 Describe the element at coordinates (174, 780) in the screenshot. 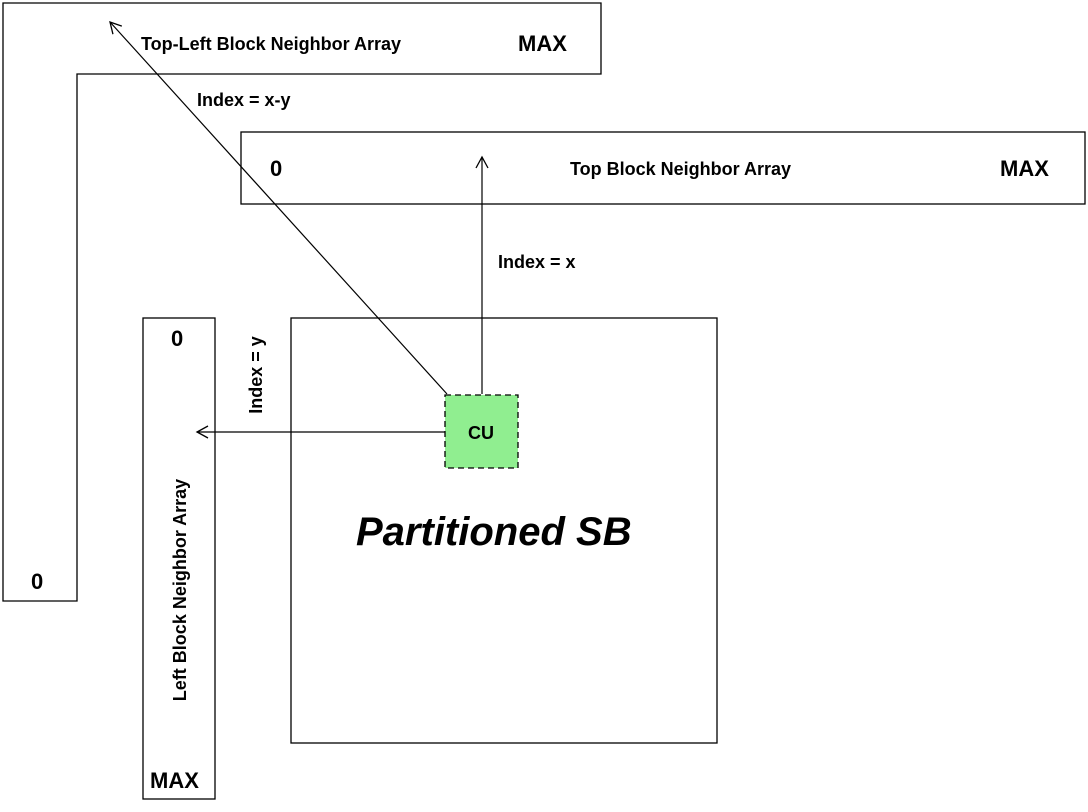

I see `left-array-max-label: MAX` at that location.